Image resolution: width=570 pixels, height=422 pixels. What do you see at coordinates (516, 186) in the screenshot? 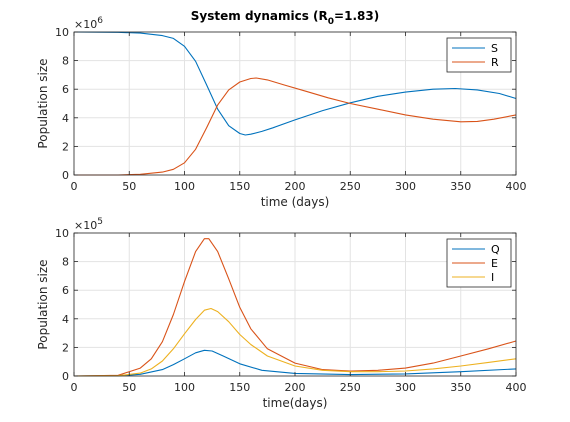
I see `top-x-tick-label: 400` at bounding box center [516, 186].